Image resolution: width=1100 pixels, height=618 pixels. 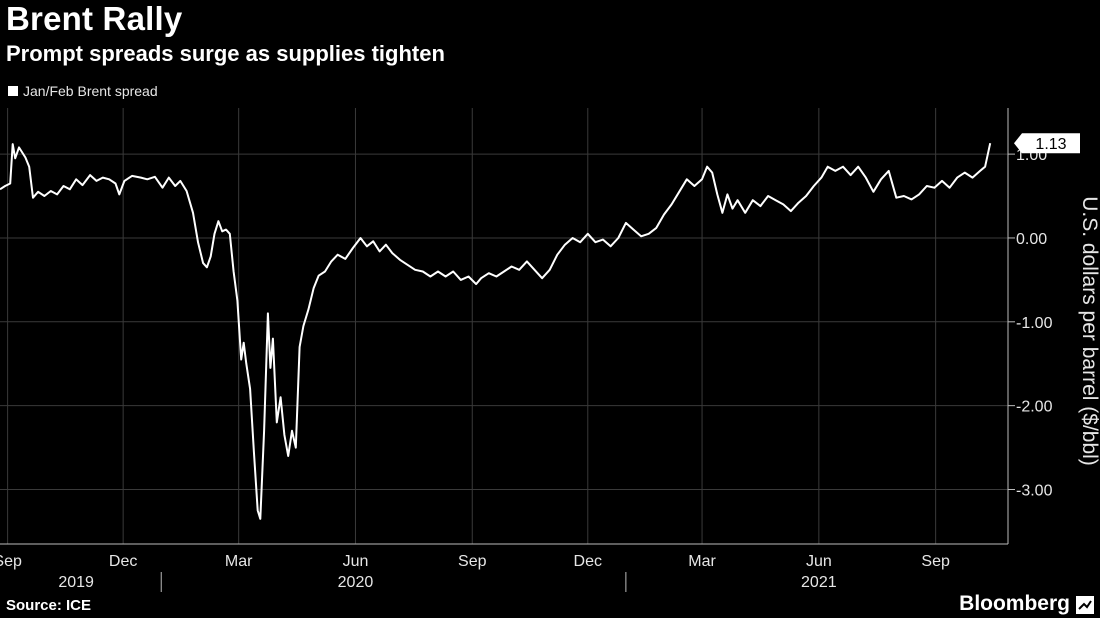 I want to click on chart-title: Brent Rally, so click(x=94, y=18).